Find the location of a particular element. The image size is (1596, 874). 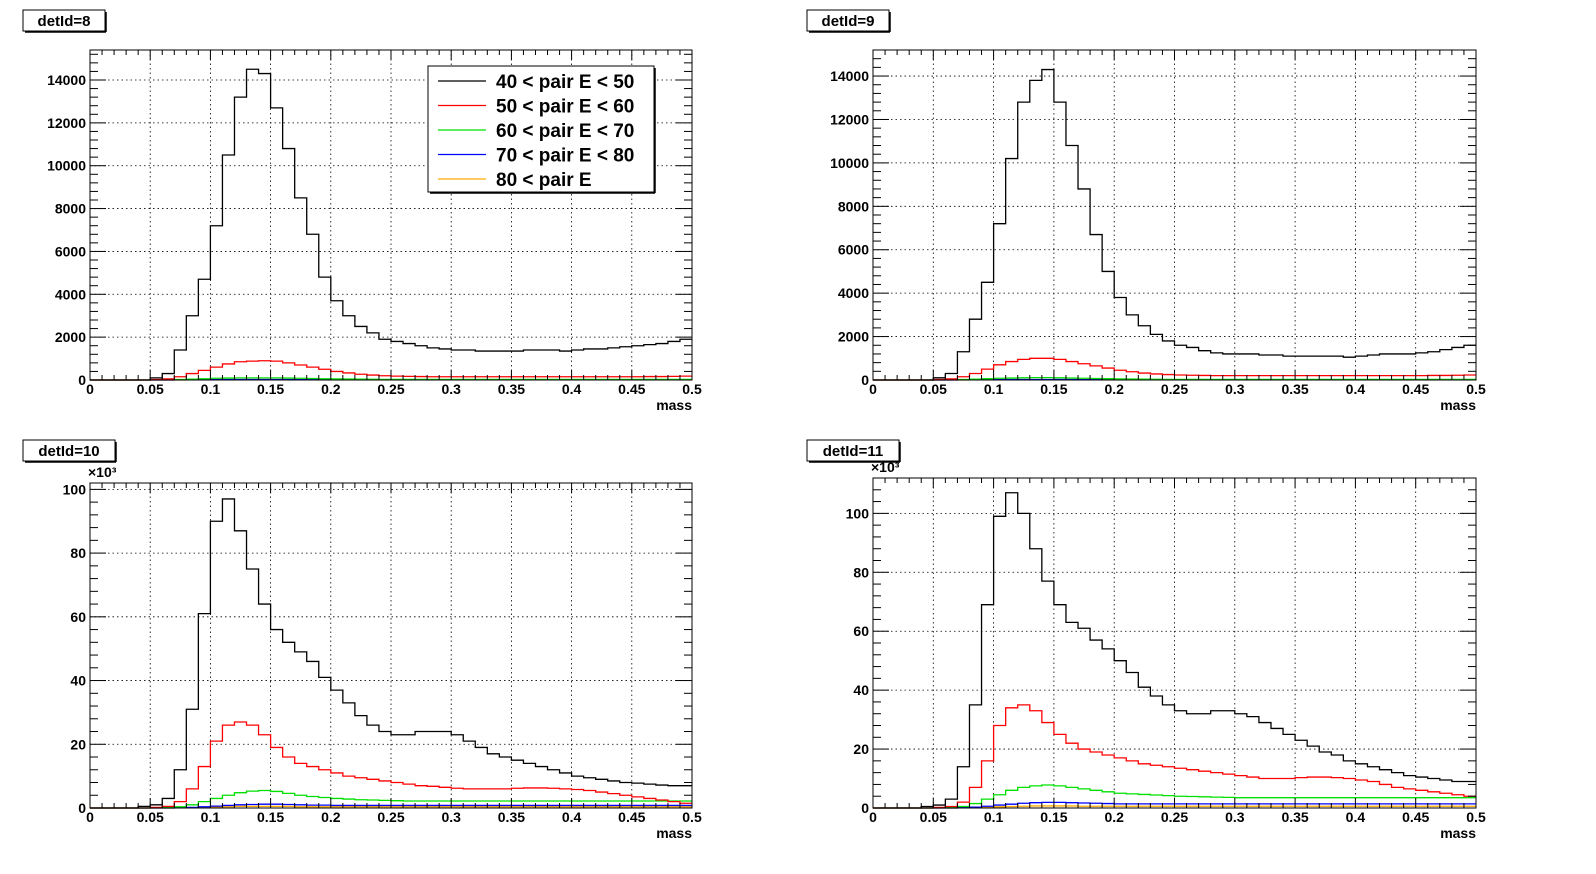

panel-title: detId=11 is located at coordinates (853, 451).